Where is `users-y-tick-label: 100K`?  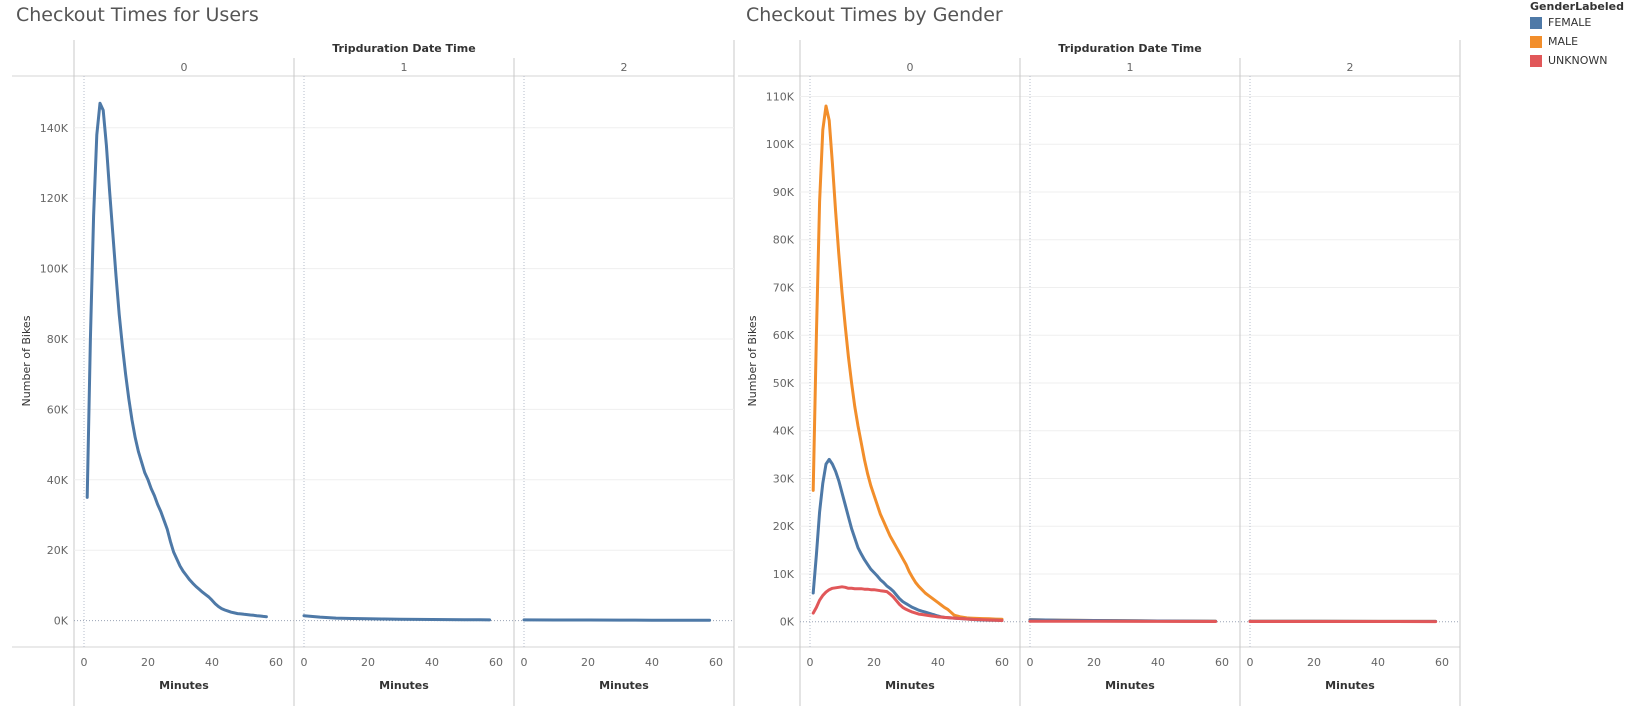 users-y-tick-label: 100K is located at coordinates (54, 269).